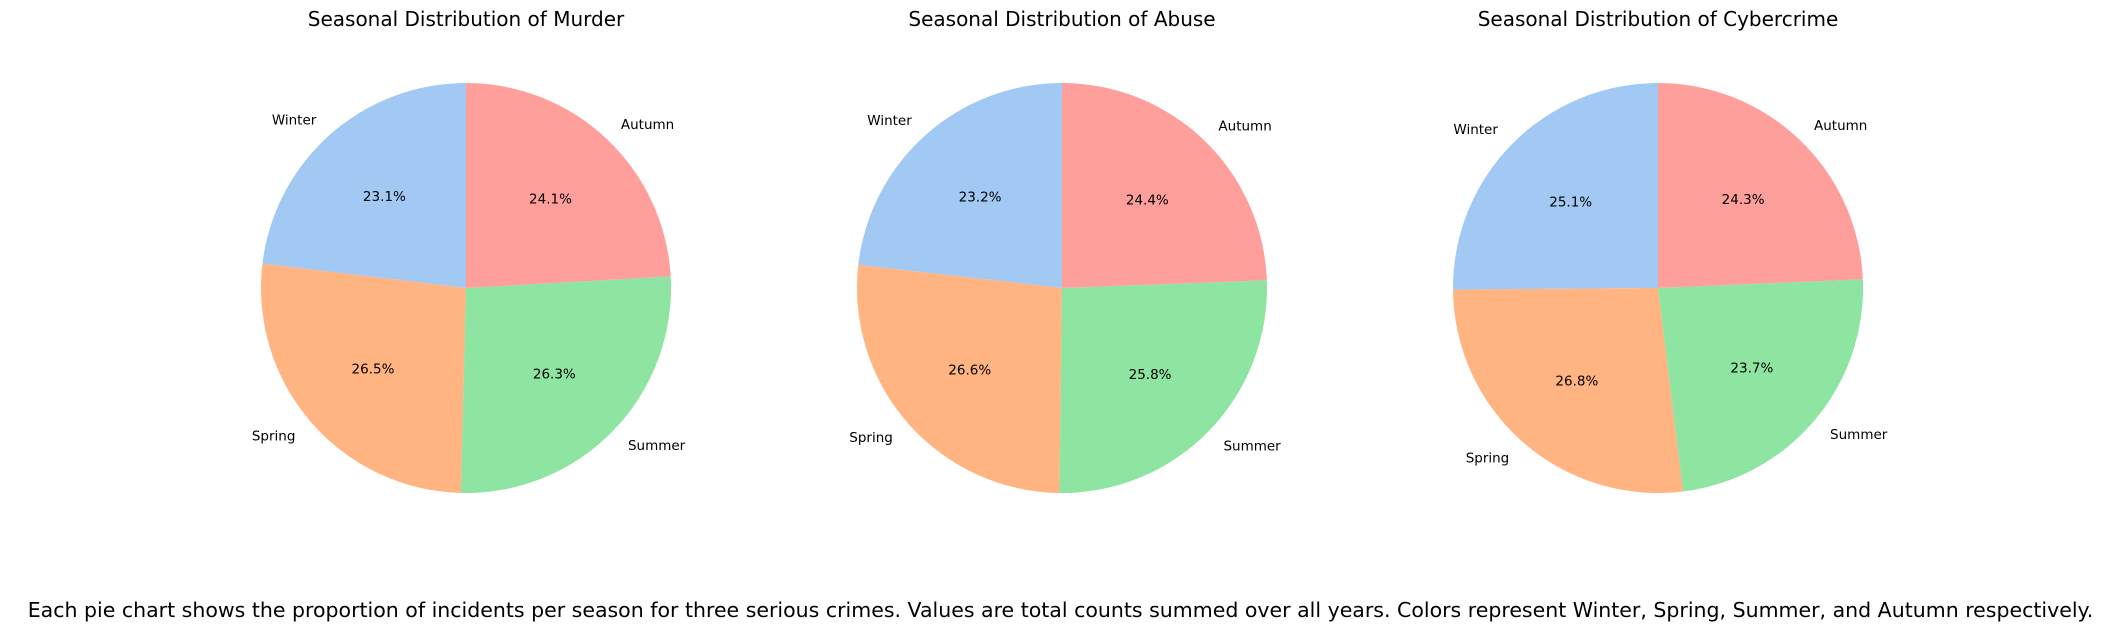 The image size is (2121, 632). Describe the element at coordinates (373, 369) in the screenshot. I see `slice-percent-spring: 26.5%` at that location.